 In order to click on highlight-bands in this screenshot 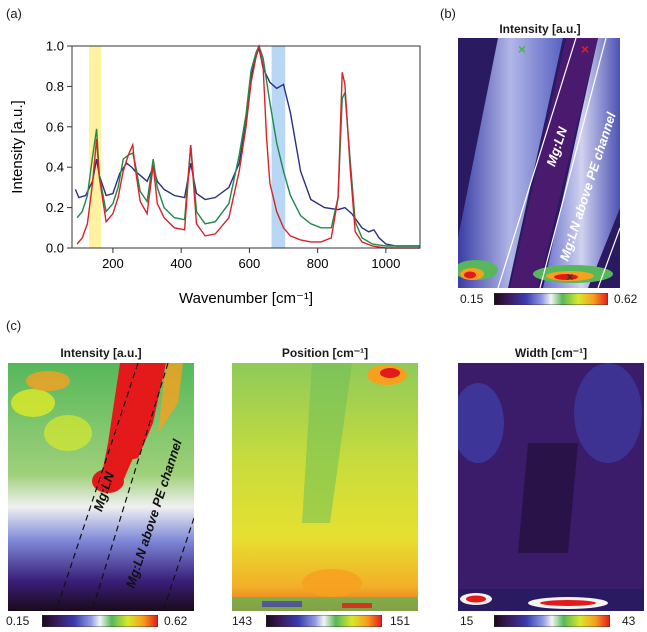, I will do `click(187, 147)`.